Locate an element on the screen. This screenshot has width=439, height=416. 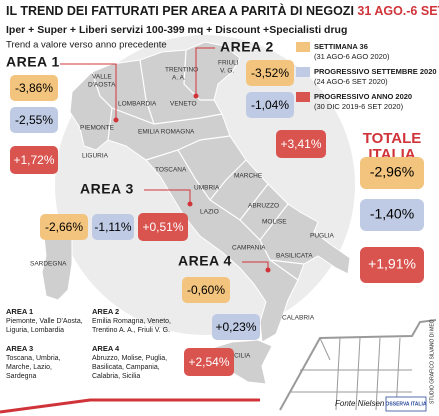
logo-box is located at coordinates (406, 404).